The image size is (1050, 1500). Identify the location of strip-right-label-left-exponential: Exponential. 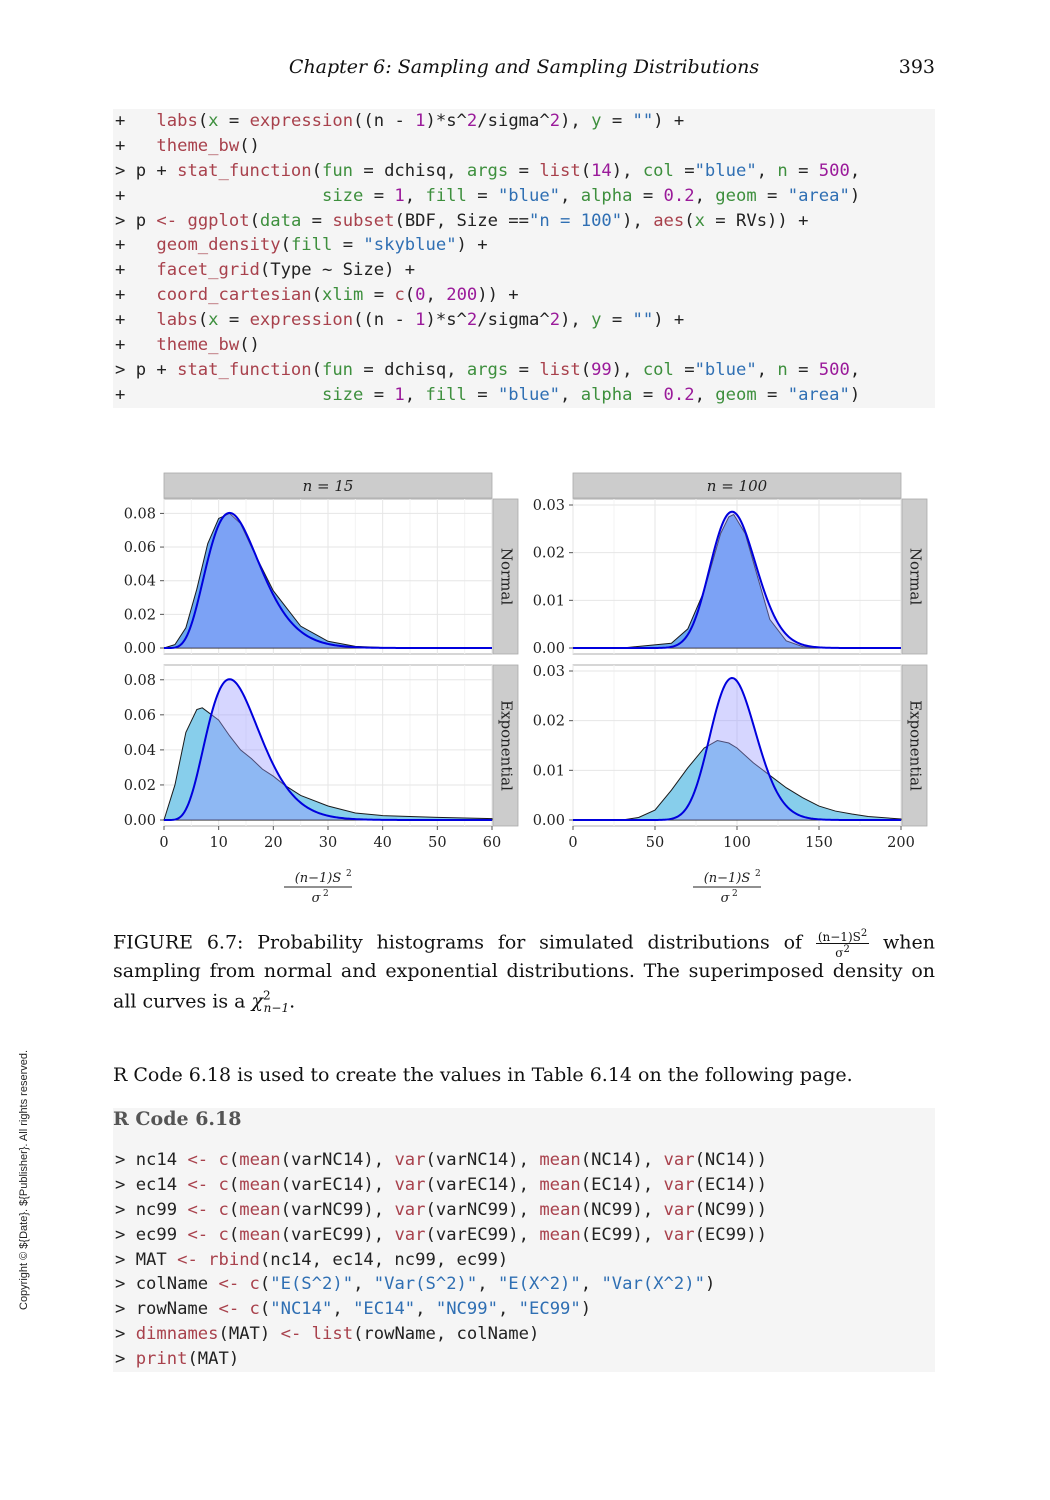
(507, 745).